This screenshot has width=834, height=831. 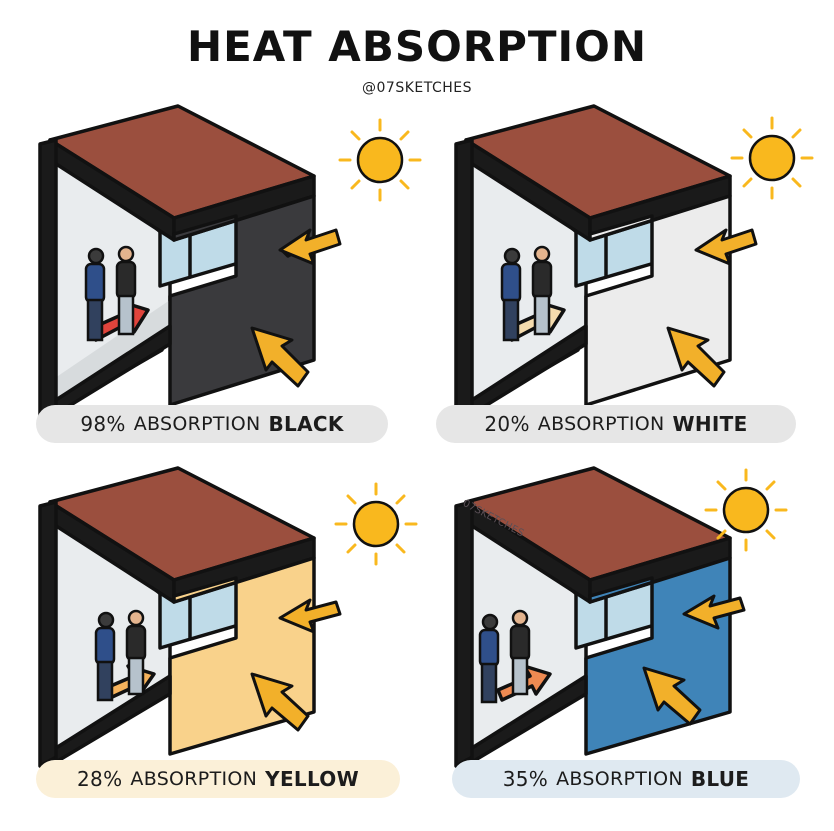 I want to click on credit-handle: @07SKETCHES, so click(x=417, y=88).